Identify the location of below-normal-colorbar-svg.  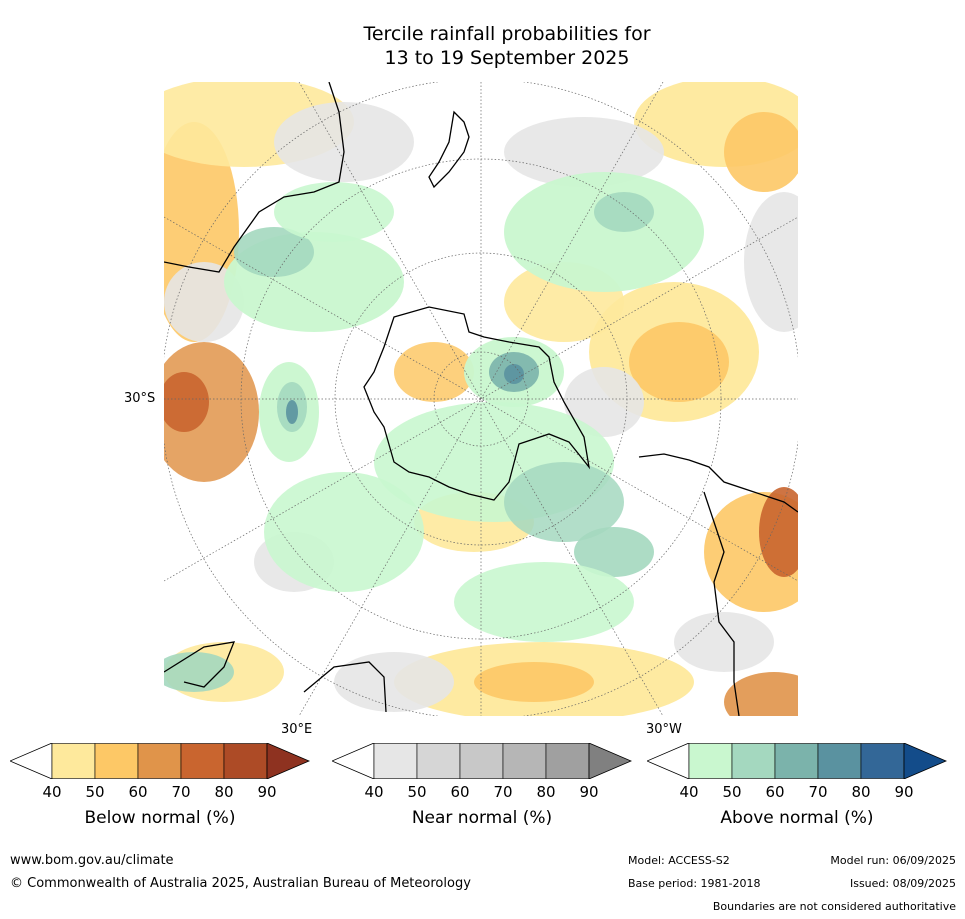
(160, 761).